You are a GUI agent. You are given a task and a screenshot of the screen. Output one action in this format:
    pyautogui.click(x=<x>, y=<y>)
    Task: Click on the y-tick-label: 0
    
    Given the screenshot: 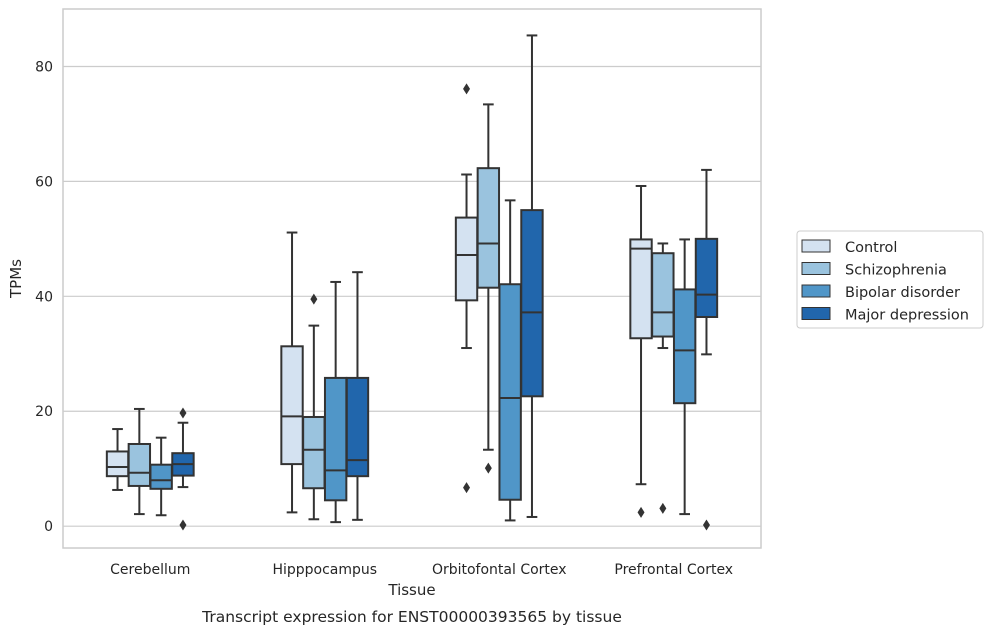 What is the action you would take?
    pyautogui.click(x=48, y=527)
    